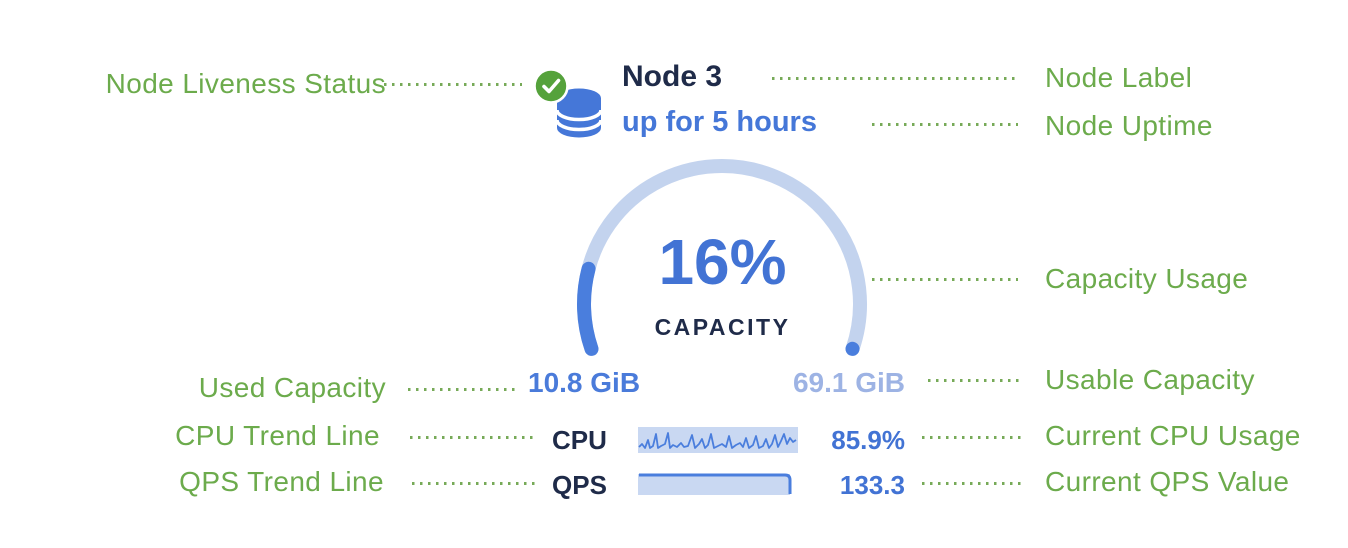  What do you see at coordinates (551, 86) in the screenshot?
I see `check-circle-icon` at bounding box center [551, 86].